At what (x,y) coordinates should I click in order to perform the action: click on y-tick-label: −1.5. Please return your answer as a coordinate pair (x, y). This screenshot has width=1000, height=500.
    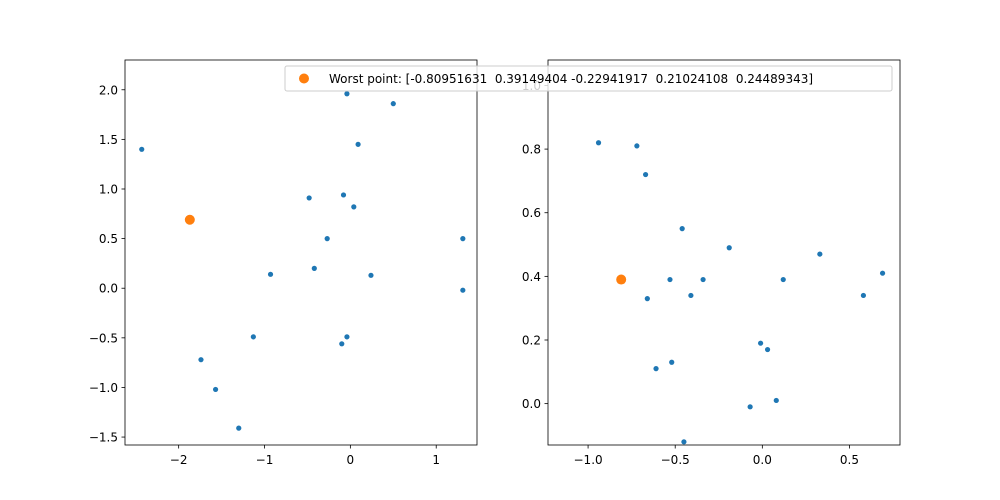
    Looking at the image, I should click on (103, 438).